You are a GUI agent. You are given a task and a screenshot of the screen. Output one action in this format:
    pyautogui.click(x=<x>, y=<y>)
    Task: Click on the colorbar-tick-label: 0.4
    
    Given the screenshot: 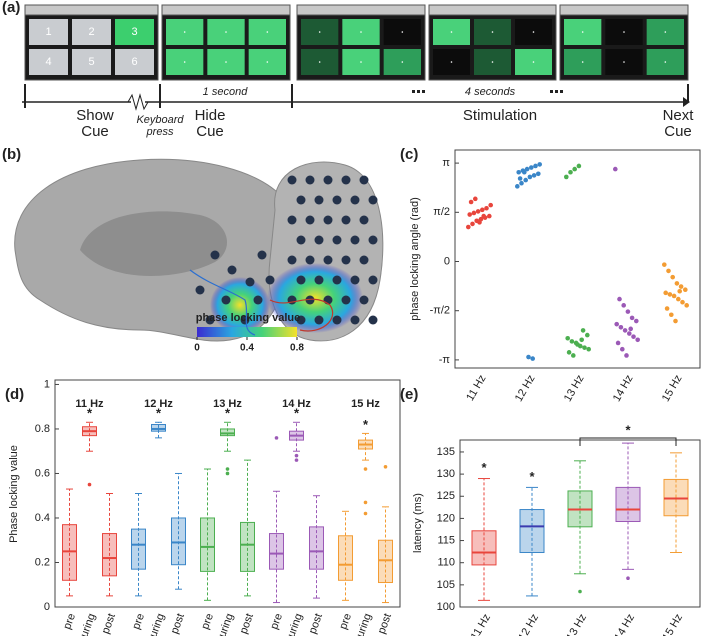 What is the action you would take?
    pyautogui.click(x=247, y=348)
    